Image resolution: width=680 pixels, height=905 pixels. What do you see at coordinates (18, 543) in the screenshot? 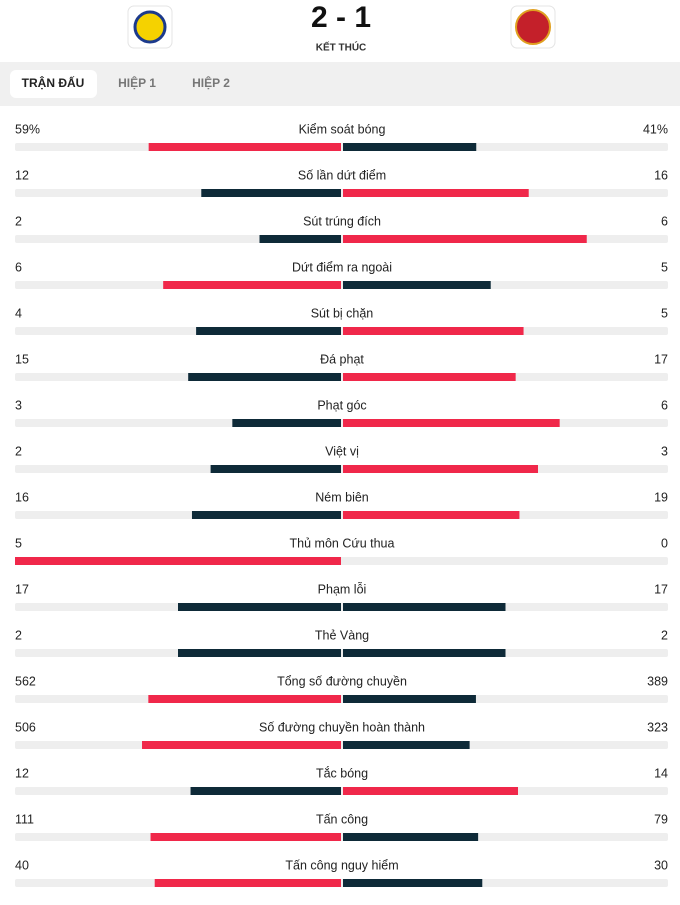
I see `home-value: 5` at bounding box center [18, 543].